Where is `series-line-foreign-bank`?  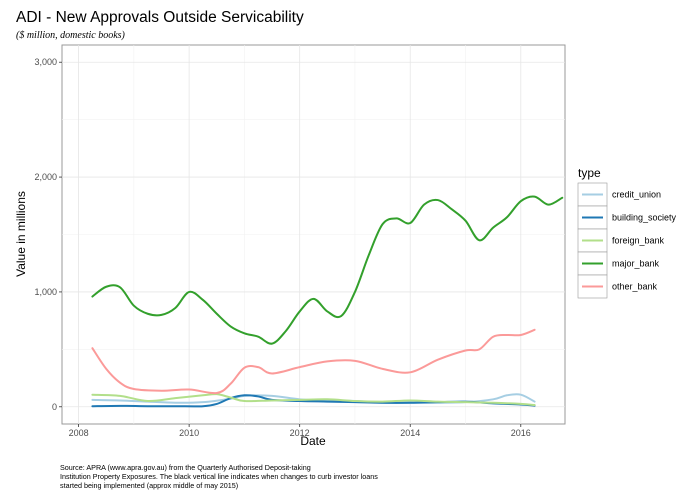 series-line-foreign-bank is located at coordinates (313, 400).